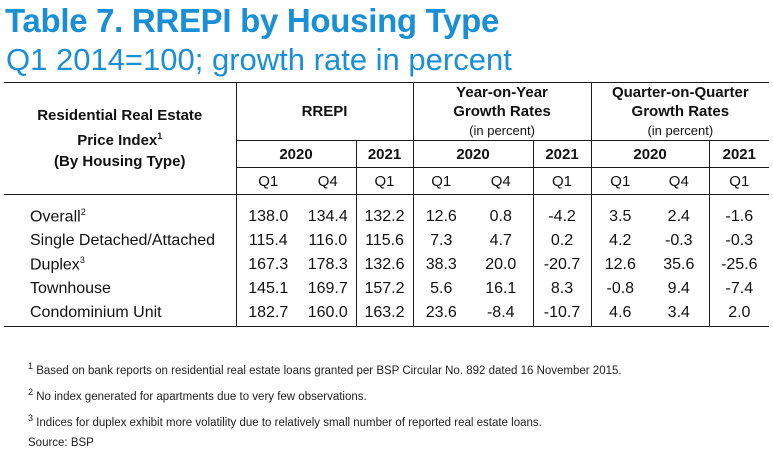  I want to click on cell: 134.4, so click(327, 216).